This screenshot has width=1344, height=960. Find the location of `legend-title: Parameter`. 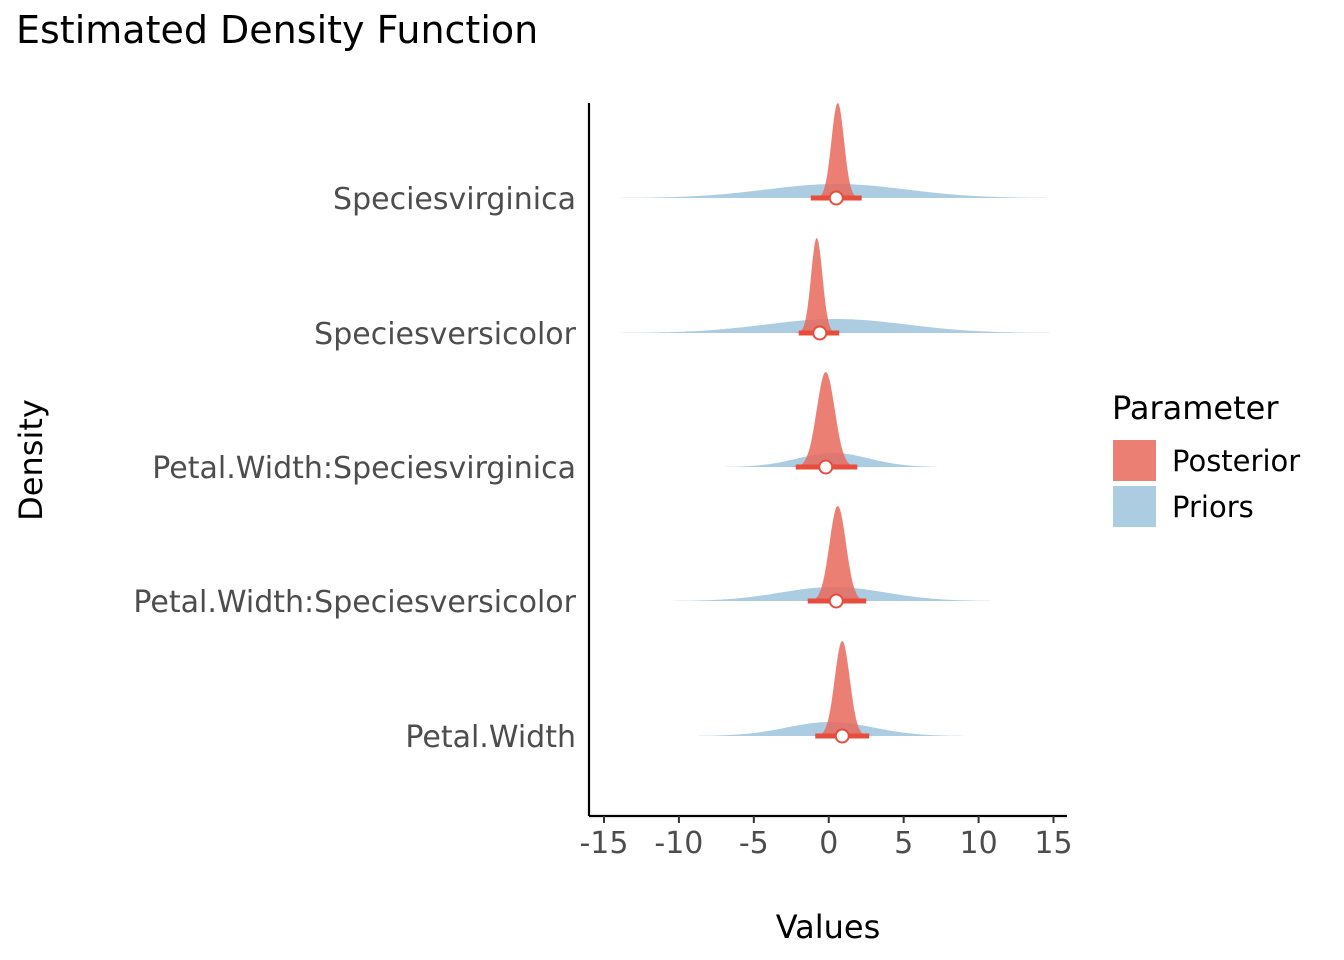

legend-title: Parameter is located at coordinates (1195, 408).